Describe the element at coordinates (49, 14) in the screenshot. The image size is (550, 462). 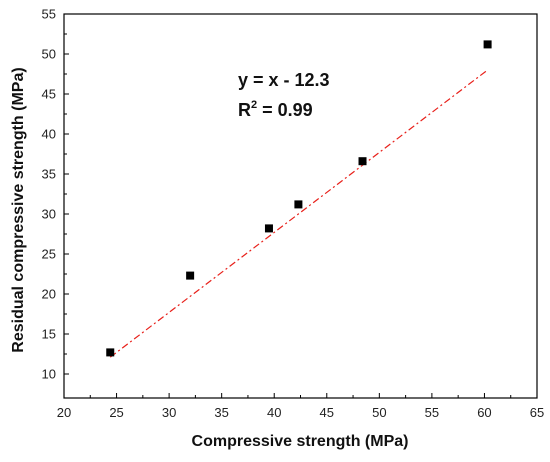
I see `y-tick-label: 55` at that location.